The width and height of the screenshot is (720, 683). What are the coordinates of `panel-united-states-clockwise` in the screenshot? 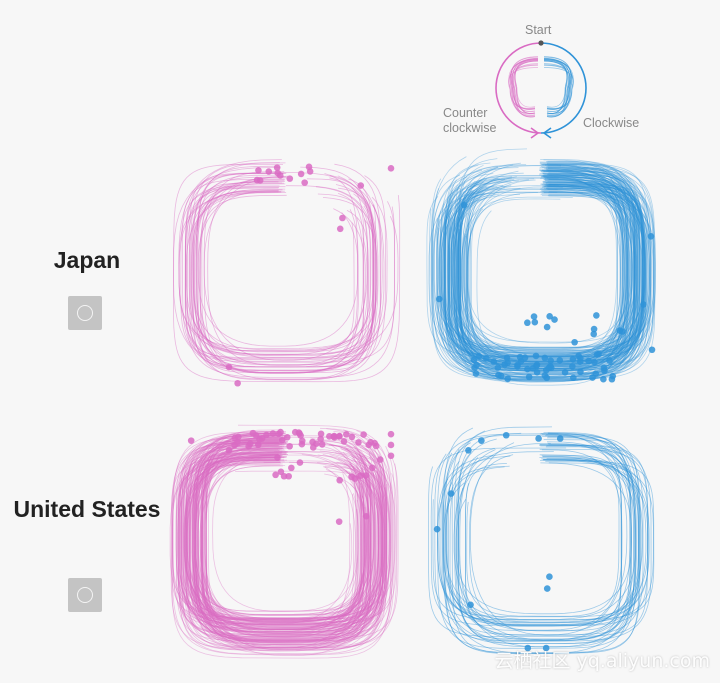 It's located at (541, 540).